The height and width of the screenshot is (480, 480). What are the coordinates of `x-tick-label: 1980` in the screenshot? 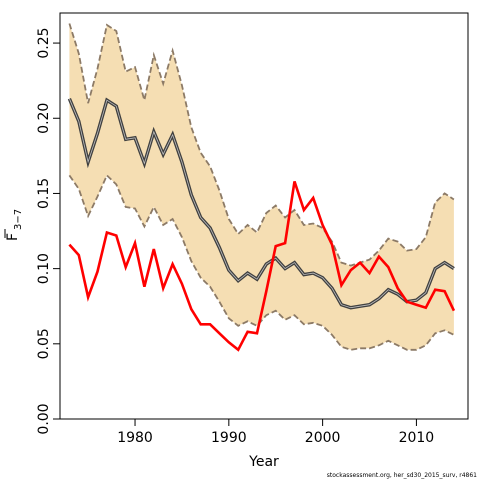 It's located at (135, 438).